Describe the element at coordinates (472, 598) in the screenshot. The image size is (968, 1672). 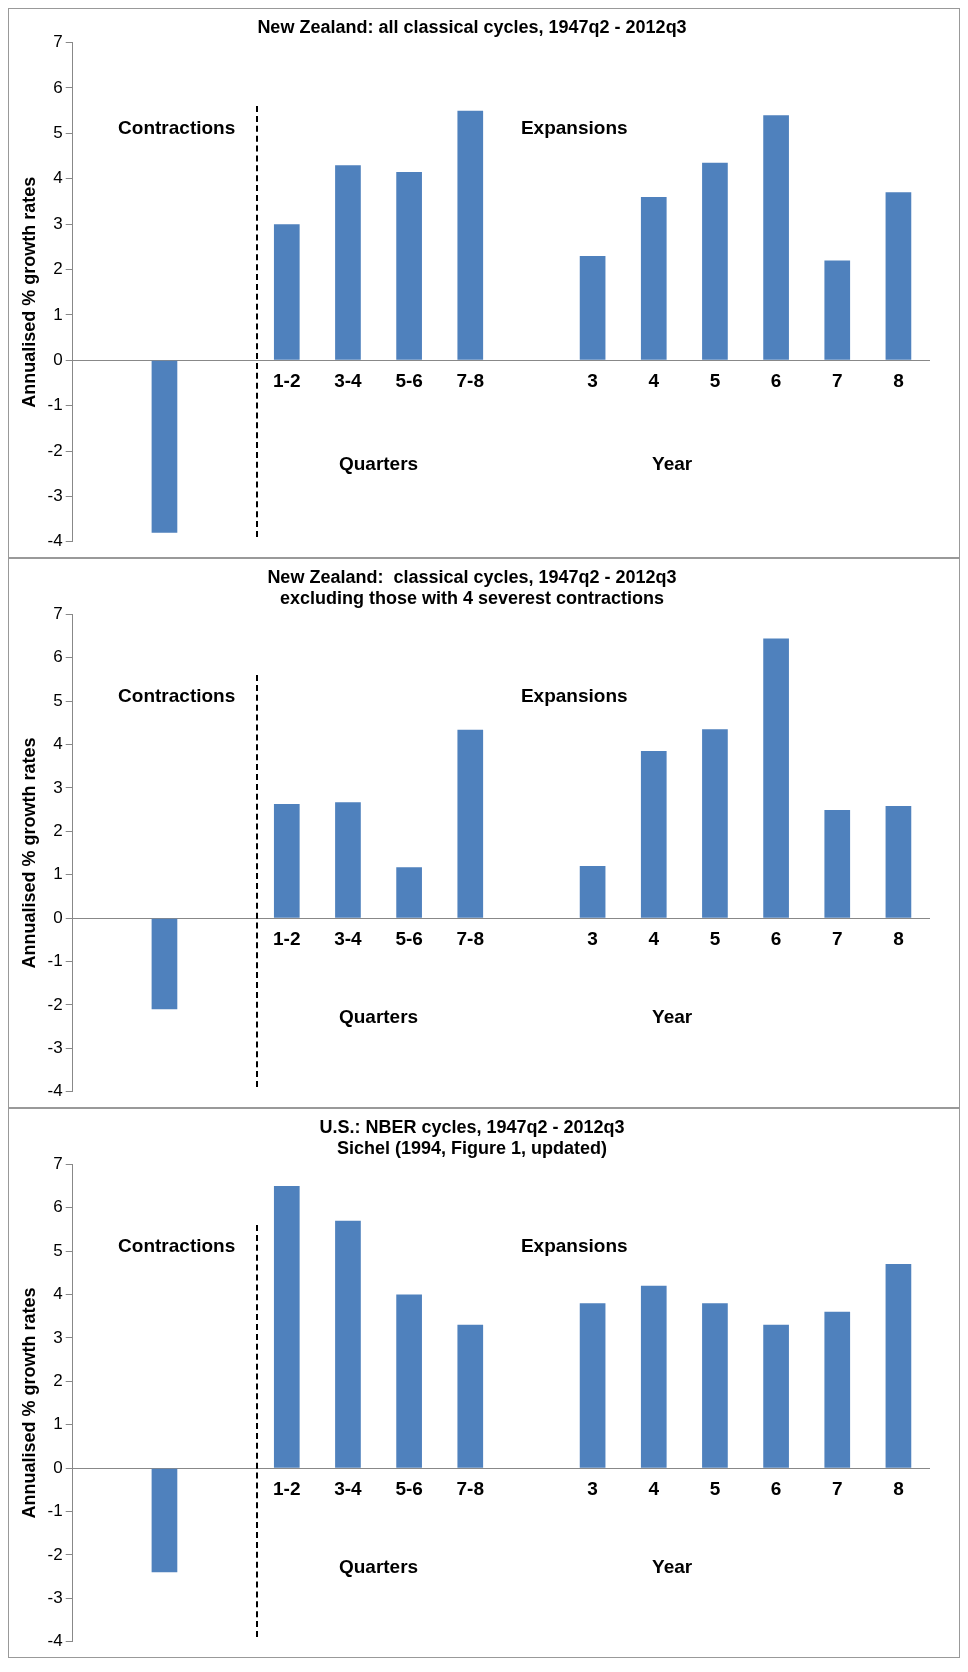
I see `chart-subtitle: excluding those with 4 severest contractions` at that location.